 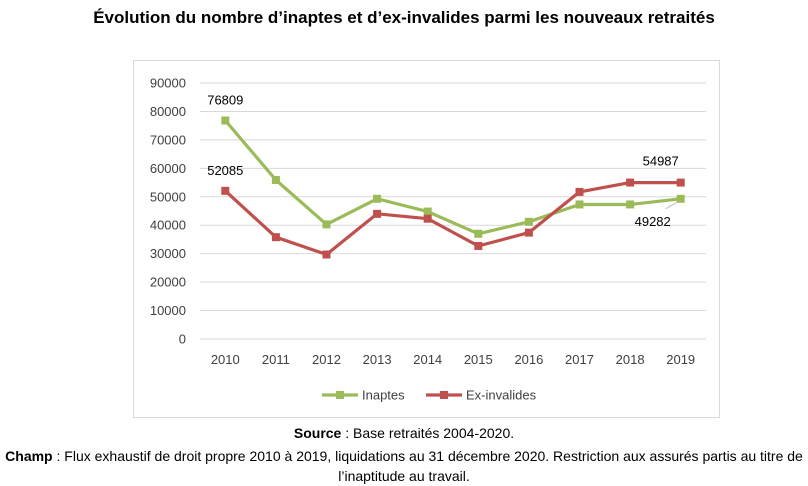 What do you see at coordinates (478, 359) in the screenshot?
I see `x-tick-label: 2015` at bounding box center [478, 359].